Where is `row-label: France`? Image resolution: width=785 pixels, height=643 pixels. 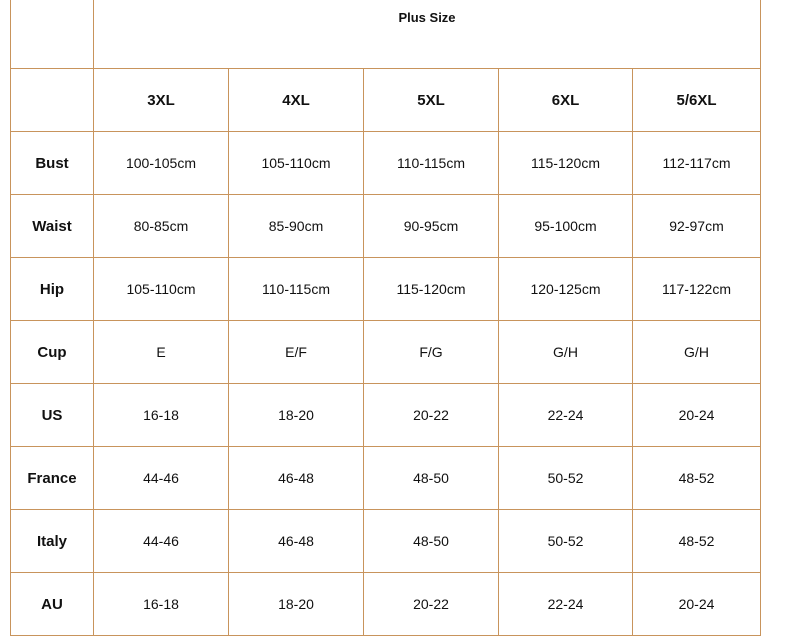
row-label: France is located at coordinates (52, 478).